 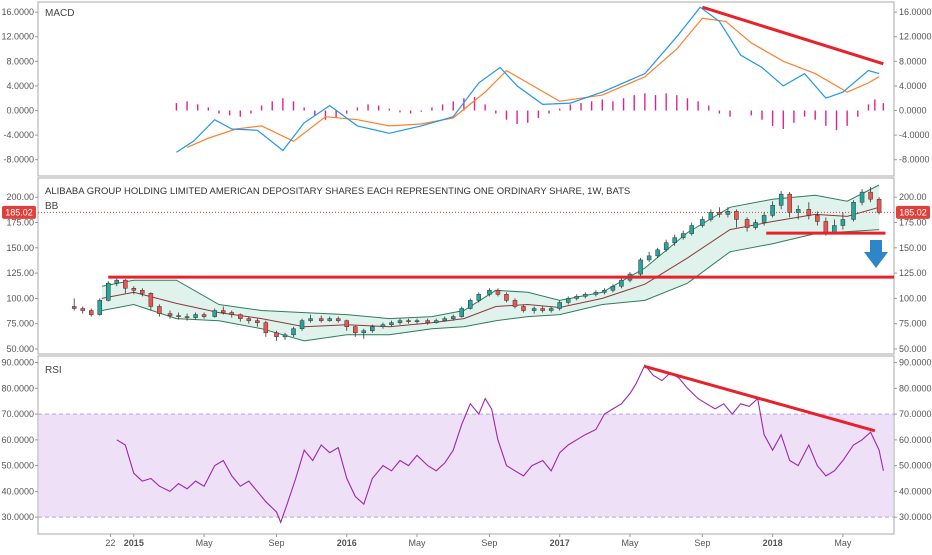 I want to click on x-tick-label: 2017, so click(x=560, y=543).